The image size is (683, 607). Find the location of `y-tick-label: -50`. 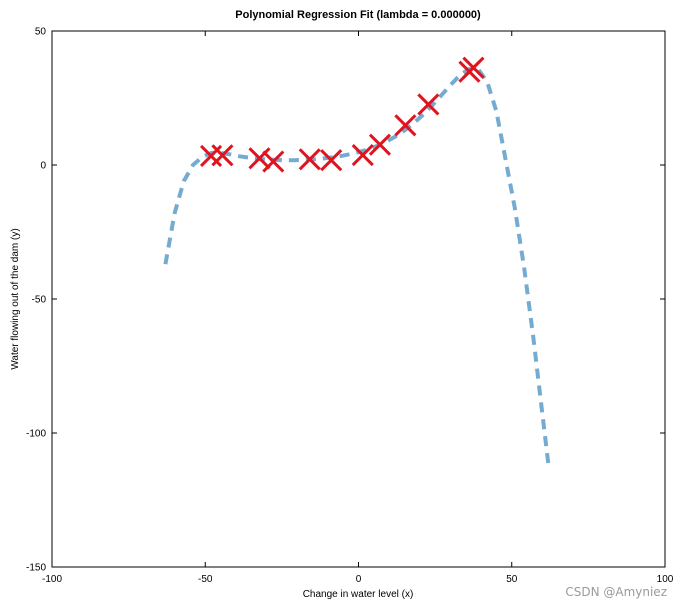

y-tick-label: -50 is located at coordinates (39, 300).